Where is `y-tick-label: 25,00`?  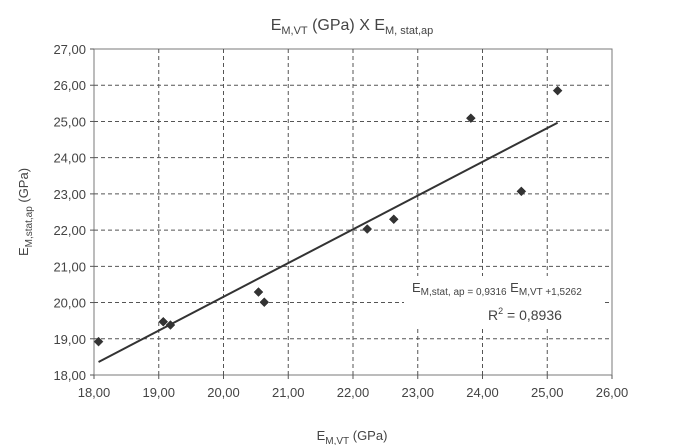
y-tick-label: 25,00 is located at coordinates (69, 121).